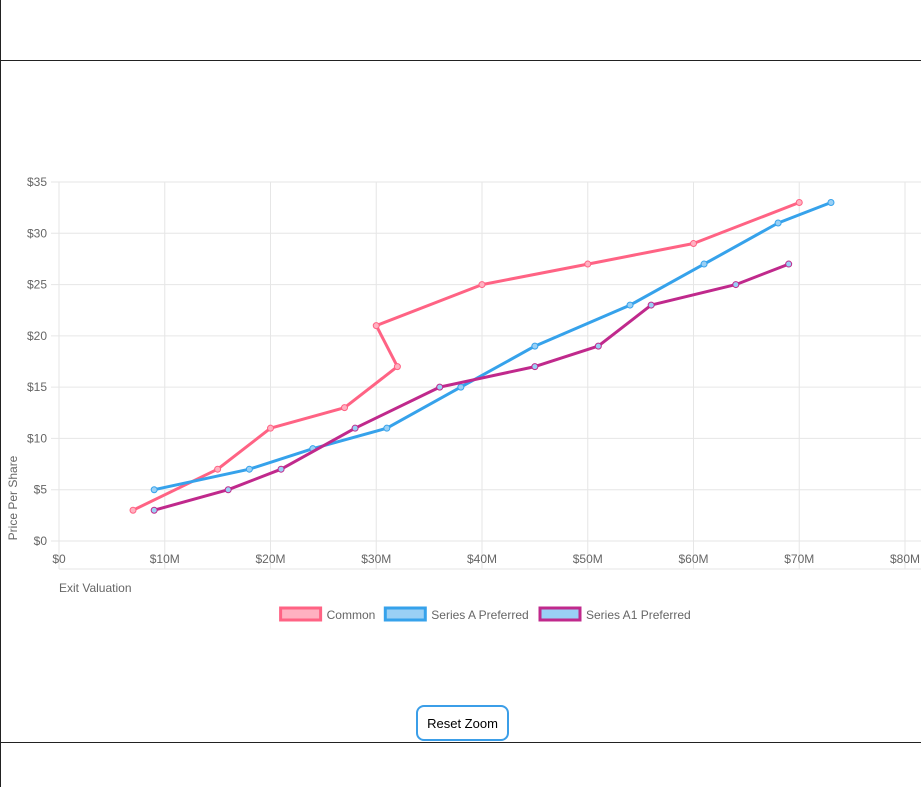 Image resolution: width=921 pixels, height=787 pixels. I want to click on top-border, so click(460, 60).